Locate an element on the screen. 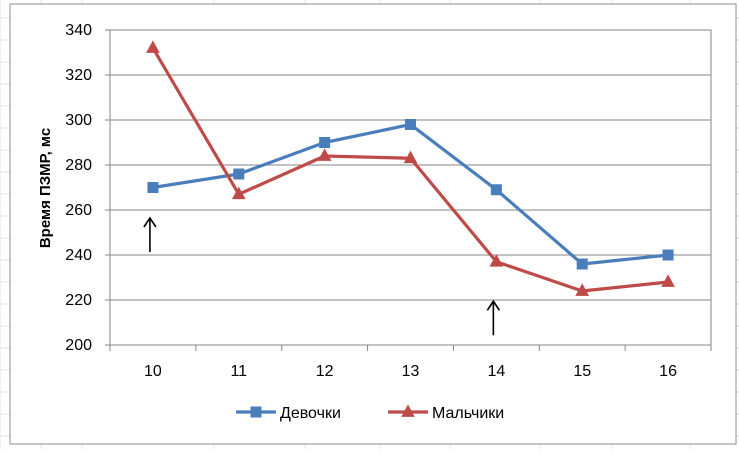  x-axis: 10 11 12 13 14 15 16 is located at coordinates (410, 362).